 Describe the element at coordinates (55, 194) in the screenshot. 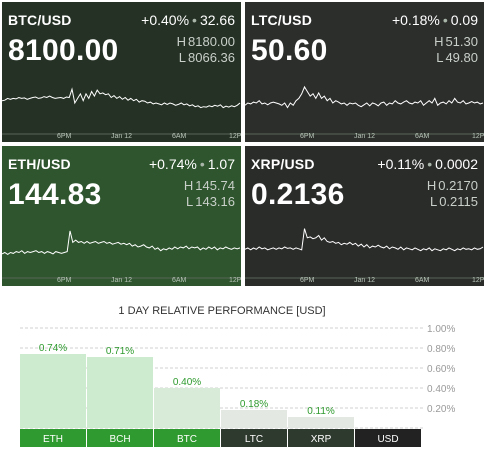

I see `current-price: 144.83` at that location.